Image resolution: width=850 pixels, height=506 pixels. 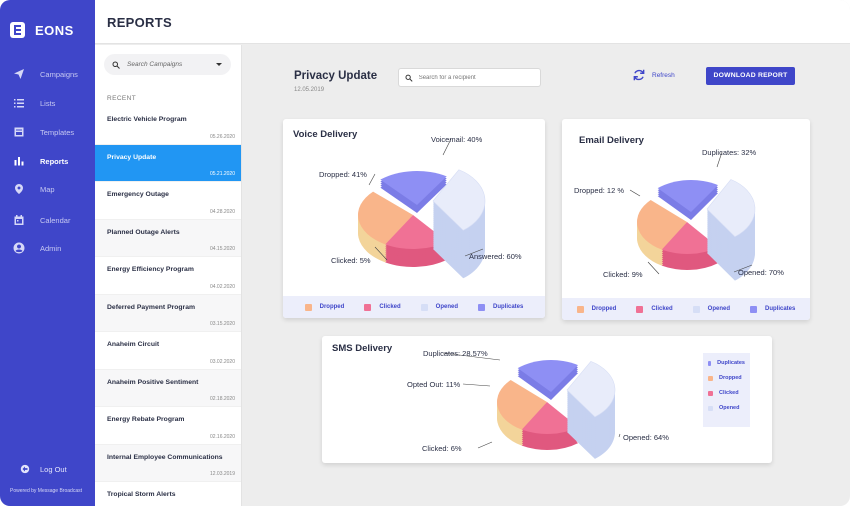 I want to click on nav-item-map: Map, so click(x=32, y=189).